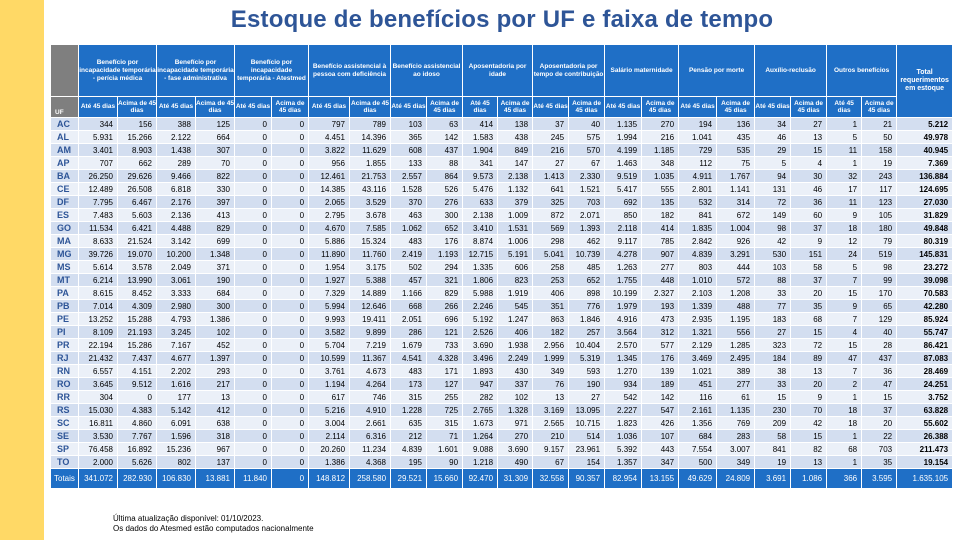  I want to click on value-cell: 127, so click(445, 384).